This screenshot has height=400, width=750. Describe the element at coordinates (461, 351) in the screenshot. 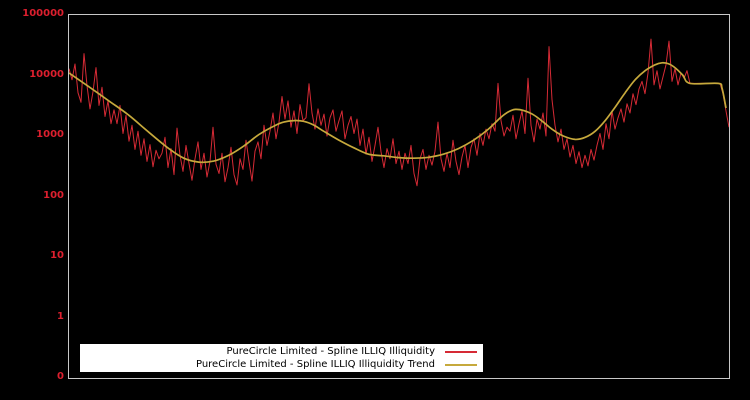

I see `legend-line-swatch-illiq` at that location.